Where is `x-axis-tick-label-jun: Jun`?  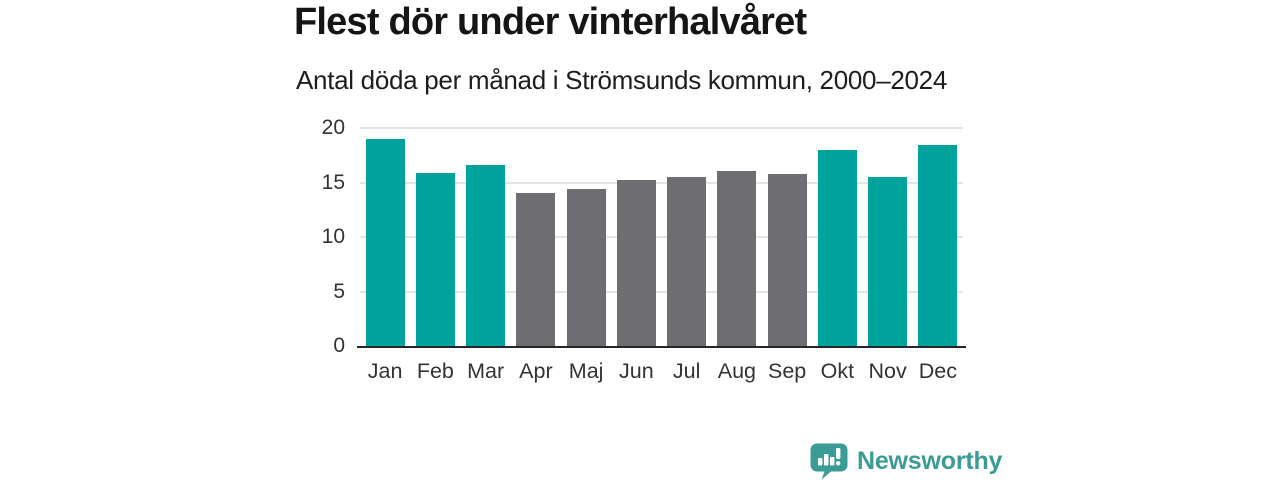 x-axis-tick-label-jun: Jun is located at coordinates (636, 371).